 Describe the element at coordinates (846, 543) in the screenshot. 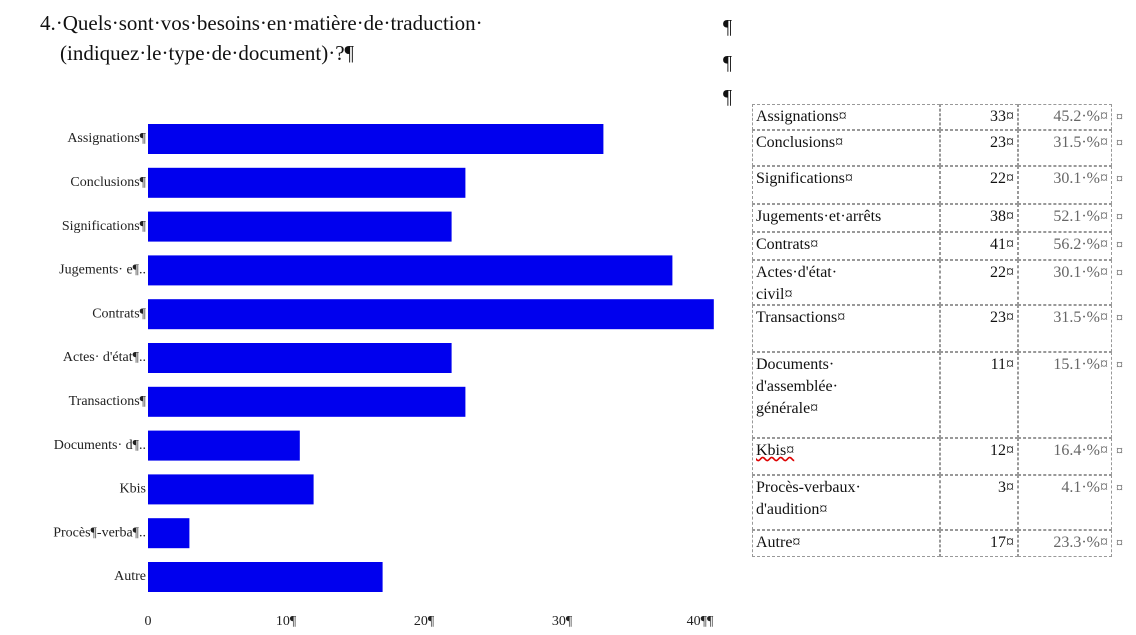

I see `table-cell: Autre¤` at that location.